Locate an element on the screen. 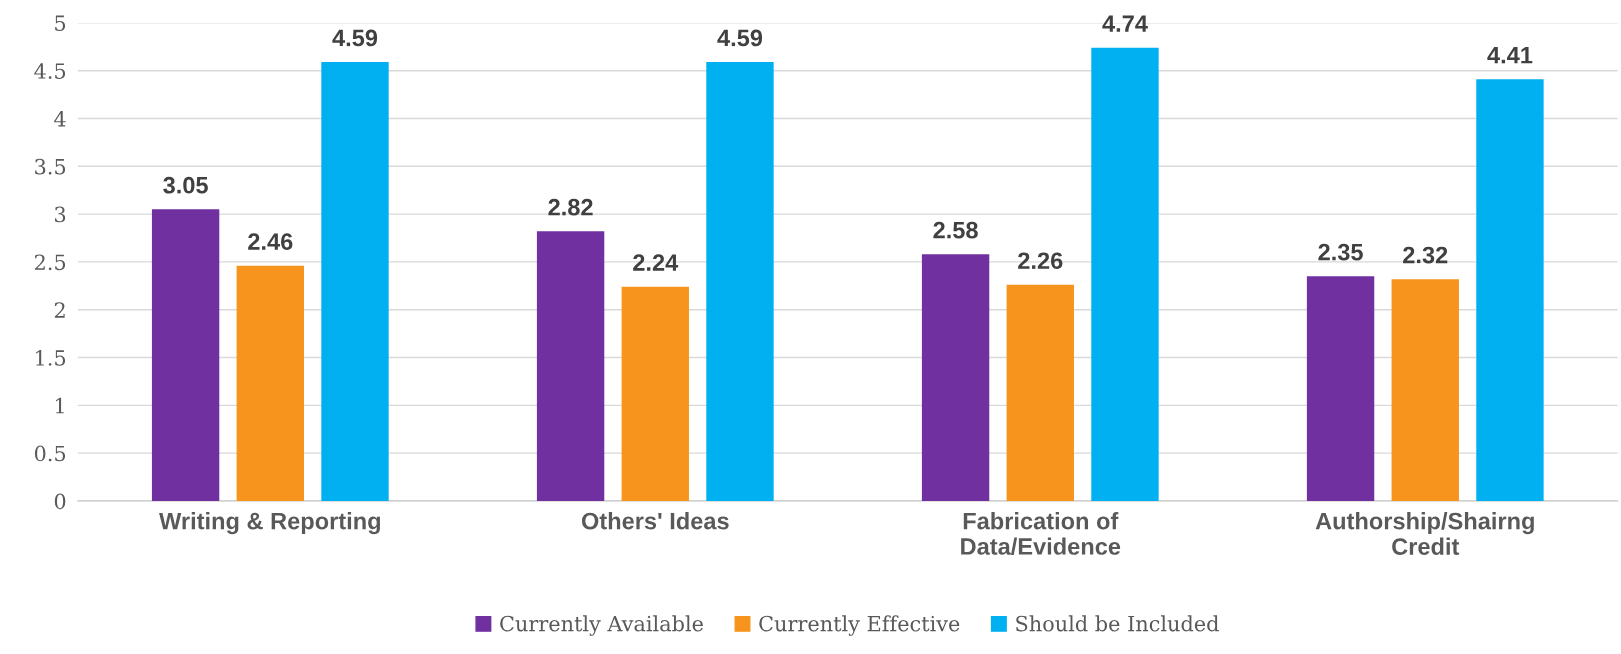 The height and width of the screenshot is (654, 1621). x-tick-label: Authorship/Shairng Credit is located at coordinates (1424, 533).